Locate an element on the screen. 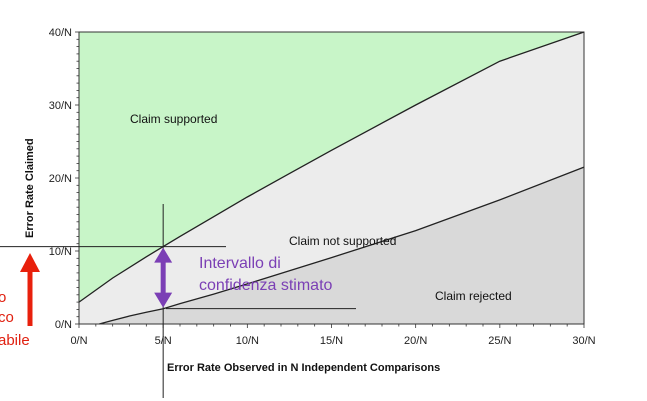 The image size is (647, 401). red-label-line-2: co is located at coordinates (7, 317).